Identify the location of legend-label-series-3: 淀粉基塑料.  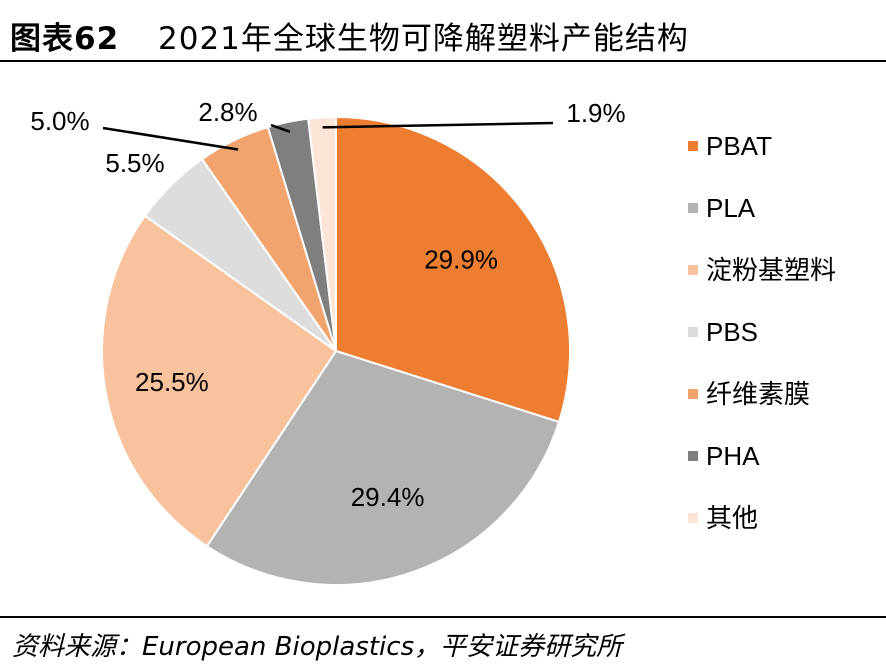
(771, 270).